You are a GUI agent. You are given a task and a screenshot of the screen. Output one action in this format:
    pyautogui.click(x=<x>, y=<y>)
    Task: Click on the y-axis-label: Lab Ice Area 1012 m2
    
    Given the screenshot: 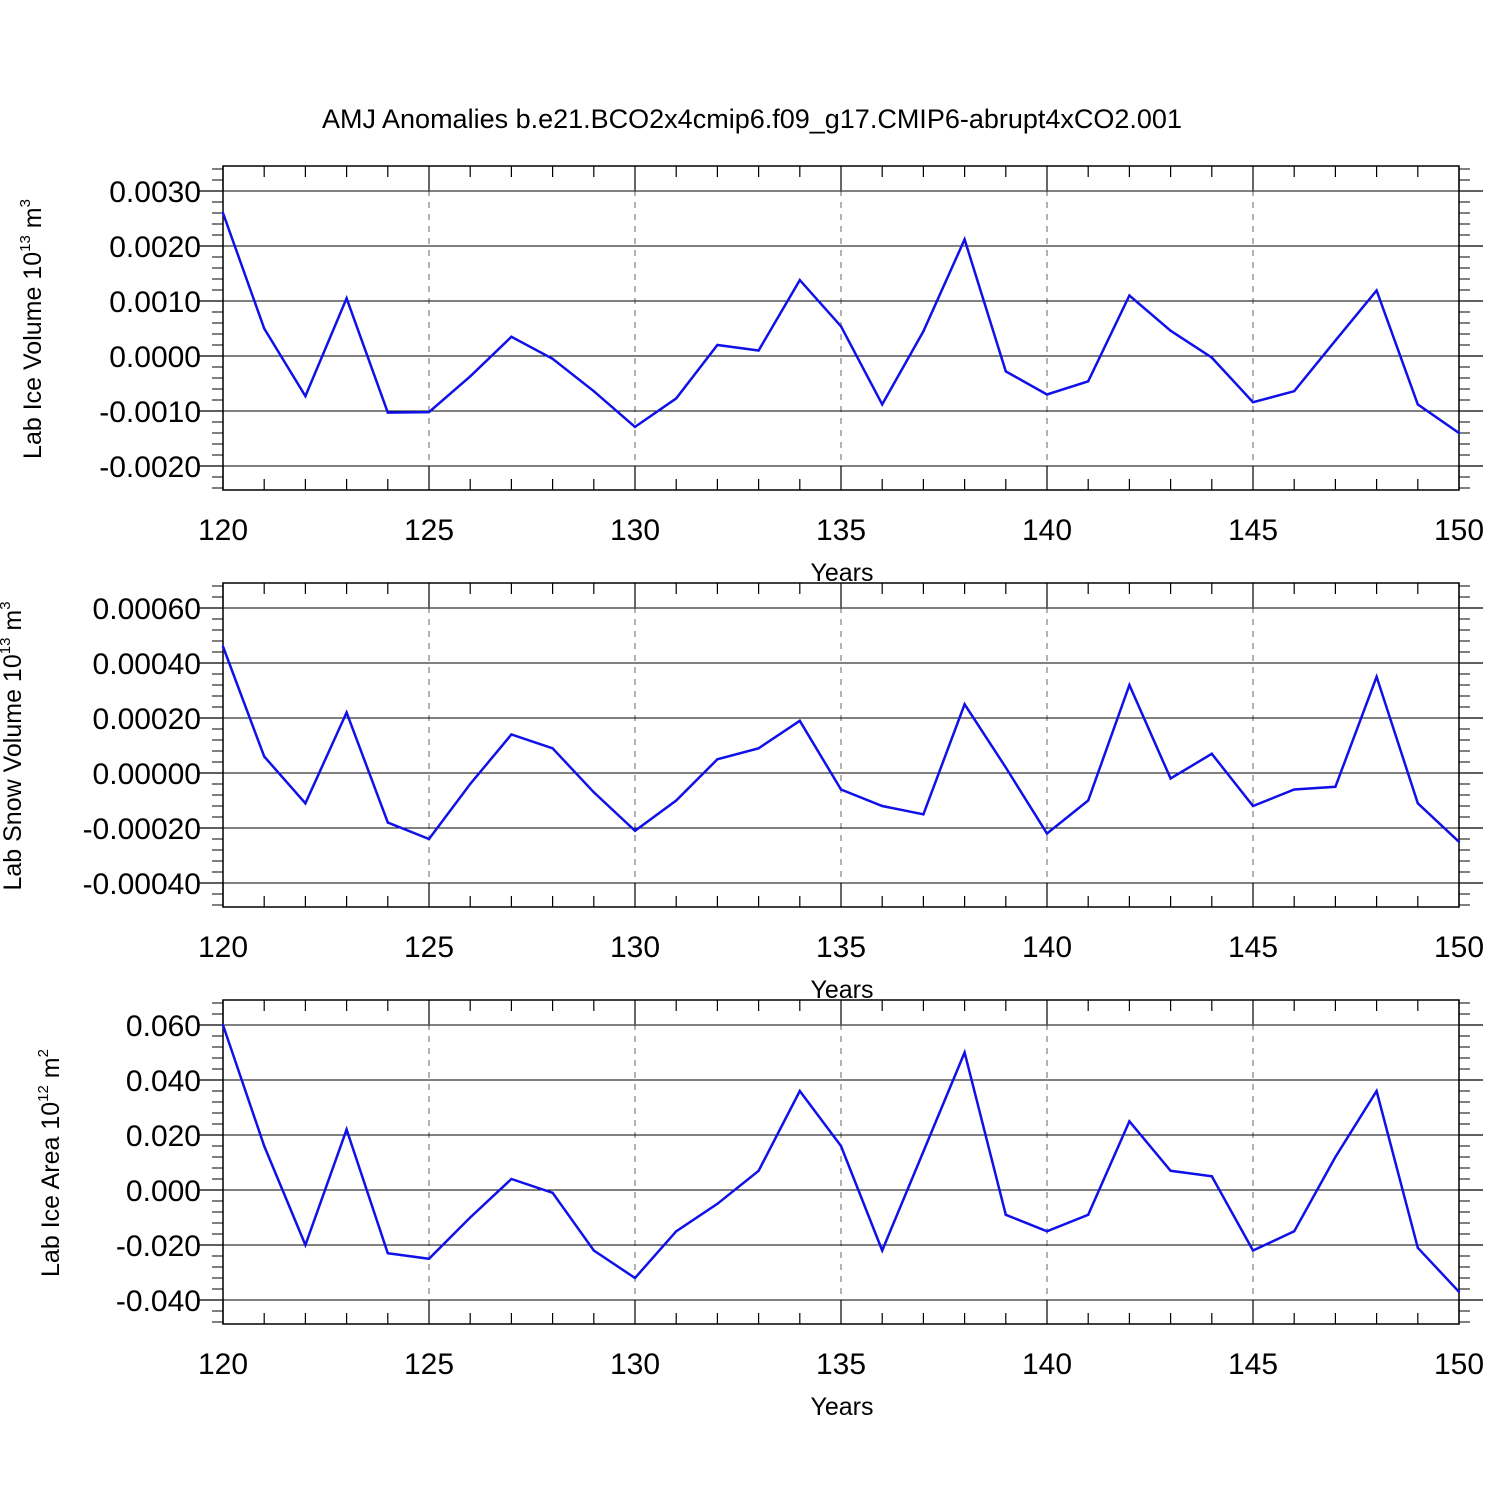 What is the action you would take?
    pyautogui.click(x=50, y=1163)
    